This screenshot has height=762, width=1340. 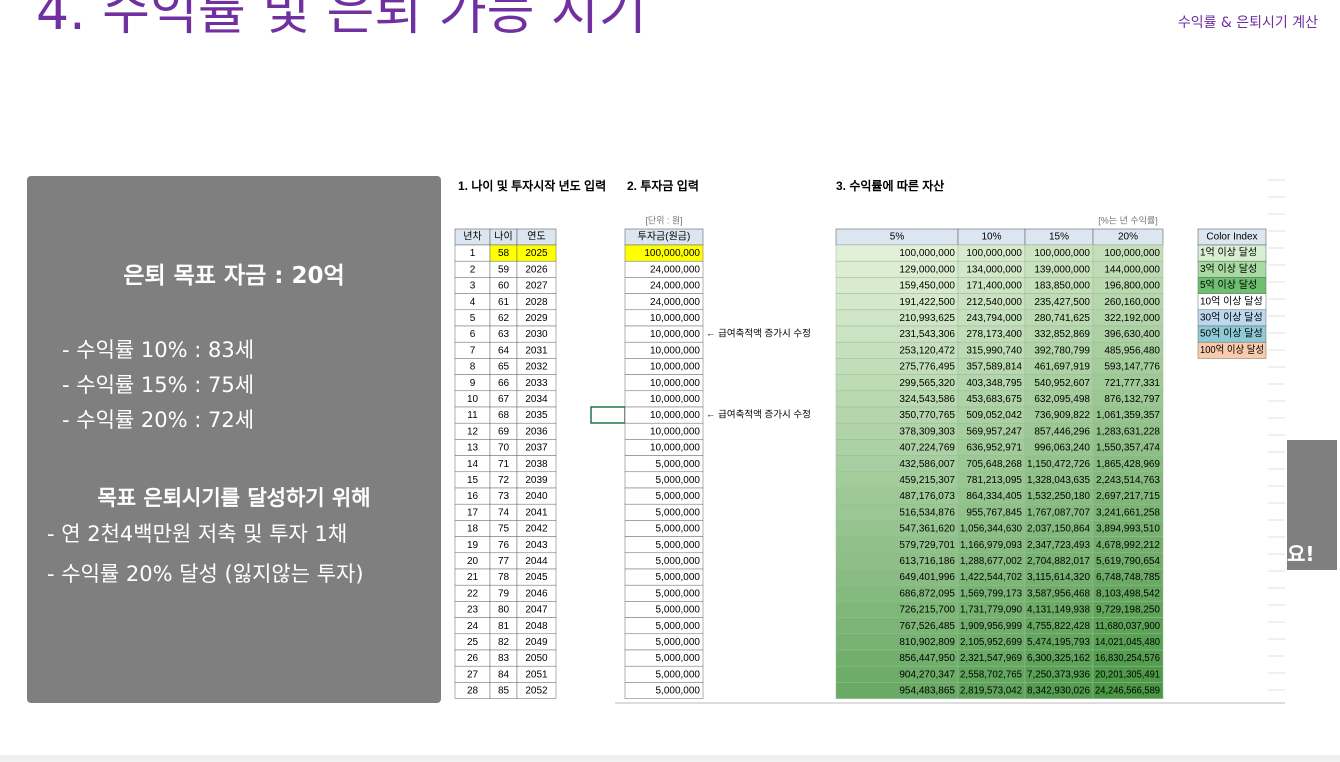 I want to click on cell-value: 392,780,799, so click(x=1062, y=350).